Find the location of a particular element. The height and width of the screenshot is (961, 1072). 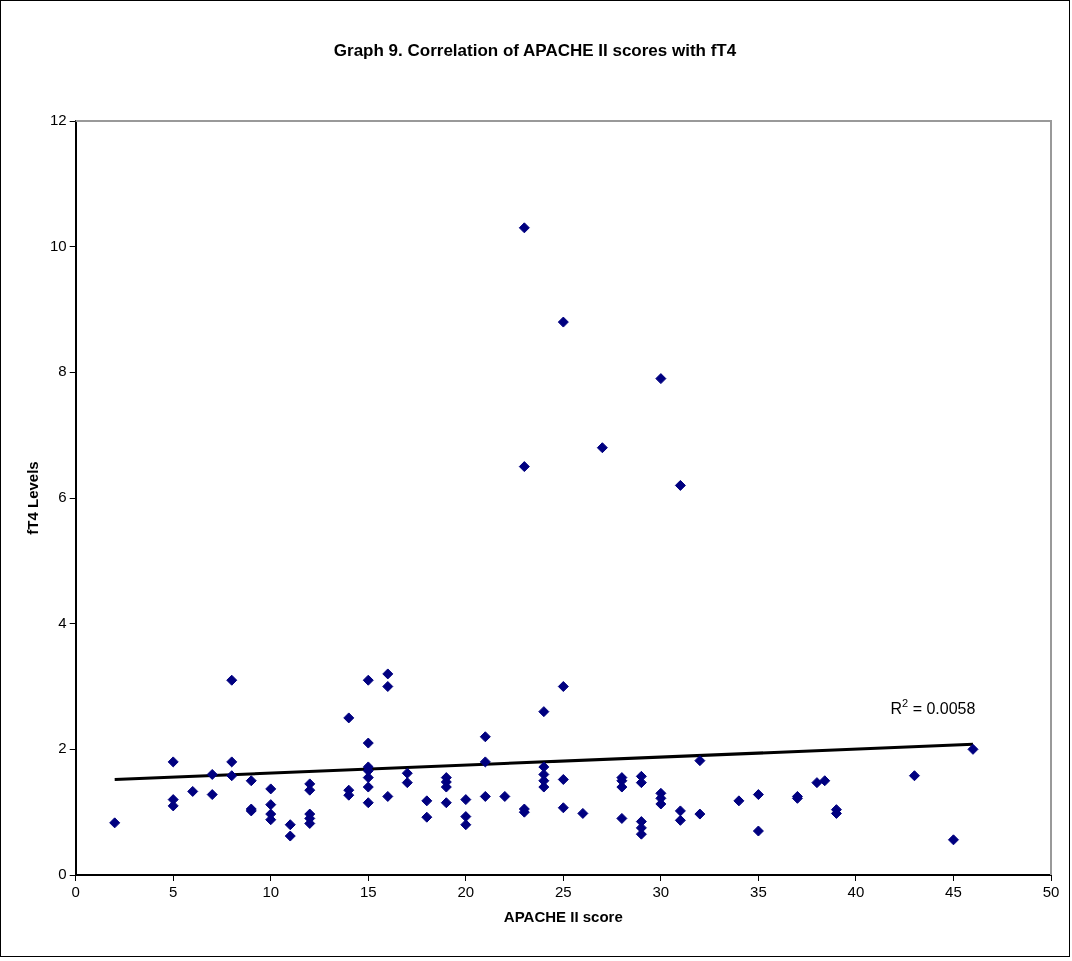

x-axis-title: APACHE II score is located at coordinates (563, 917).